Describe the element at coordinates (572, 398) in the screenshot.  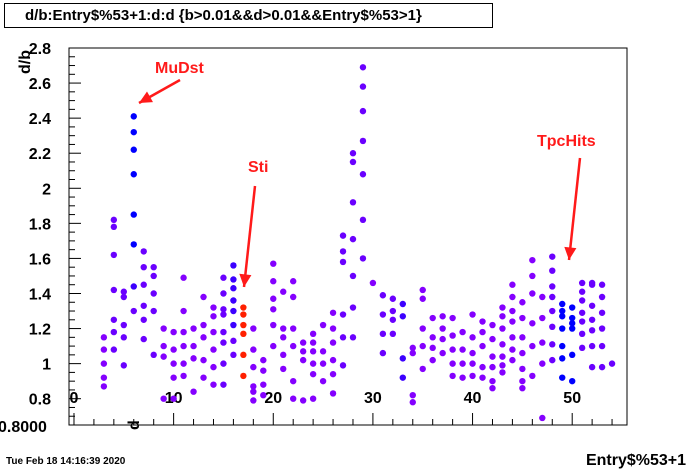
I see `x-tick-label: 50` at that location.